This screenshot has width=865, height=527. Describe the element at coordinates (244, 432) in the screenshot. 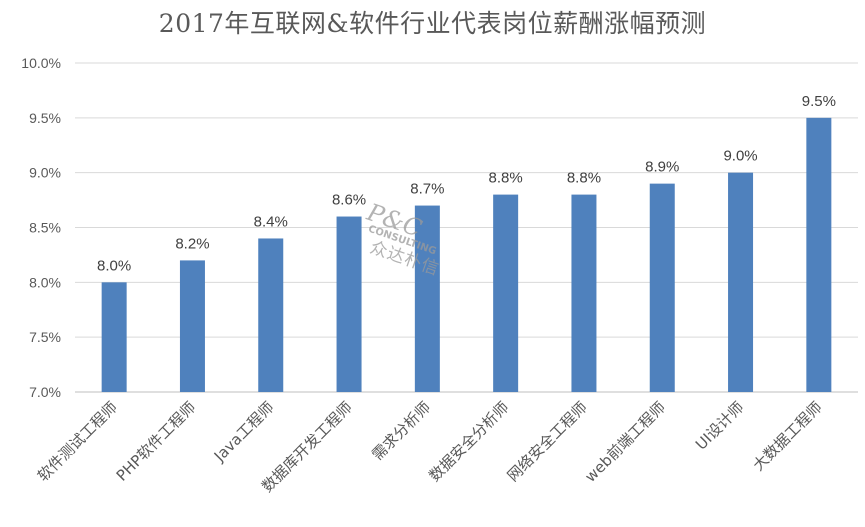

I see `x-tick-label: Java工程师` at that location.